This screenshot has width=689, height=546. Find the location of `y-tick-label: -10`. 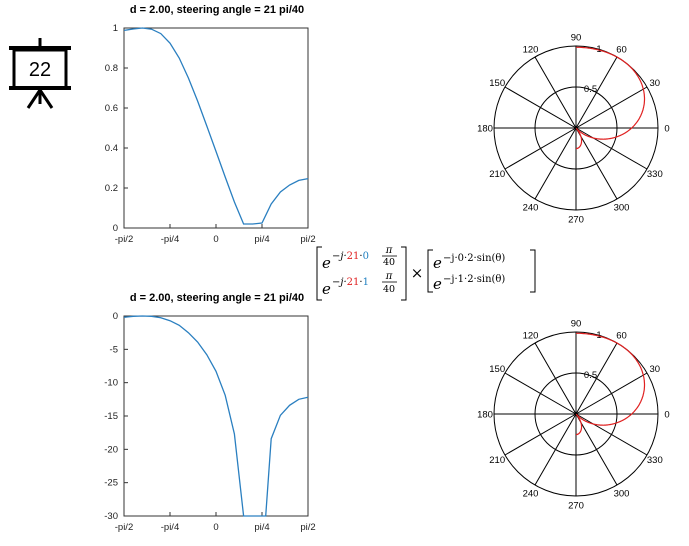

y-tick-label: -10 is located at coordinates (111, 383).